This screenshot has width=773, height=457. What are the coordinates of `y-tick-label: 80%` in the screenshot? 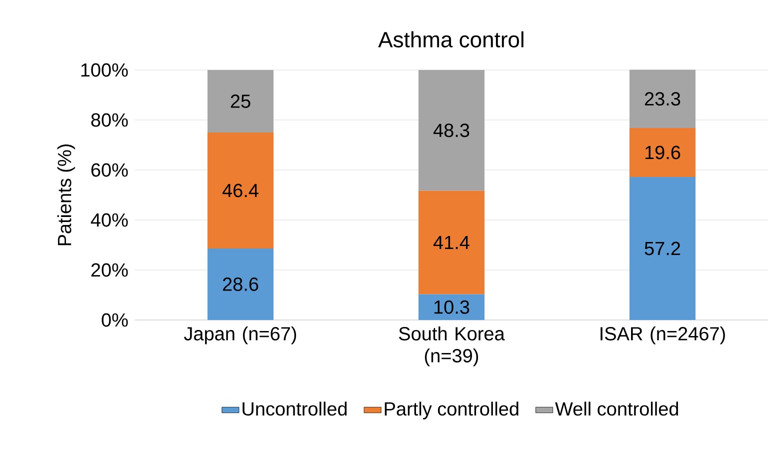 It's located at (109, 120).